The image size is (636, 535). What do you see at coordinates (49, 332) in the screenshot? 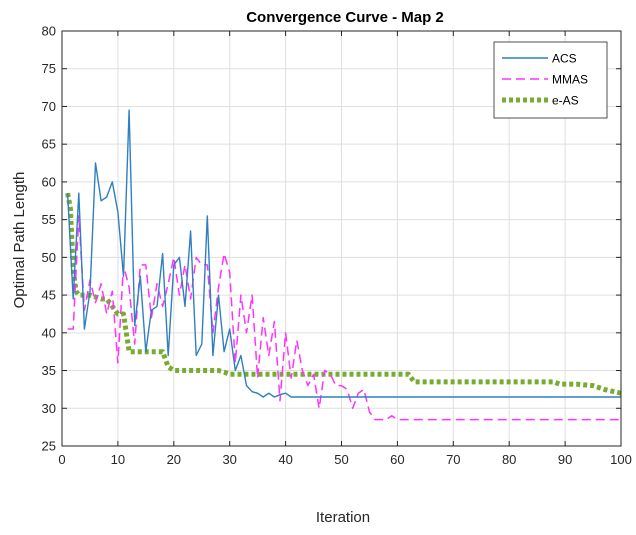
I see `y-tick-label: 40` at bounding box center [49, 332].